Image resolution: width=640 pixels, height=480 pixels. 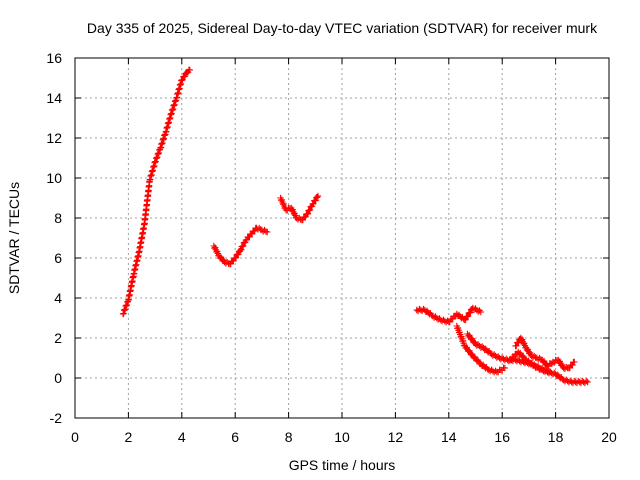 What do you see at coordinates (58, 298) in the screenshot?
I see `y-tick-label: 4` at bounding box center [58, 298].